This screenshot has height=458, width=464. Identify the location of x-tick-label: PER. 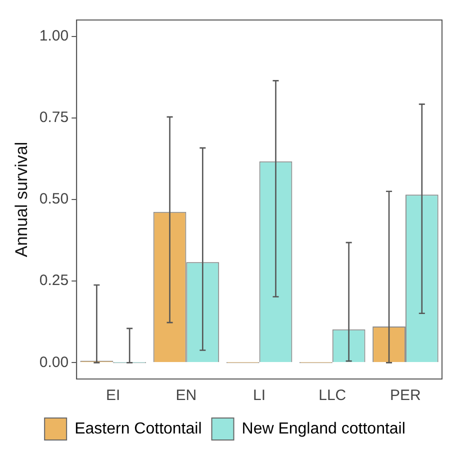
(406, 395).